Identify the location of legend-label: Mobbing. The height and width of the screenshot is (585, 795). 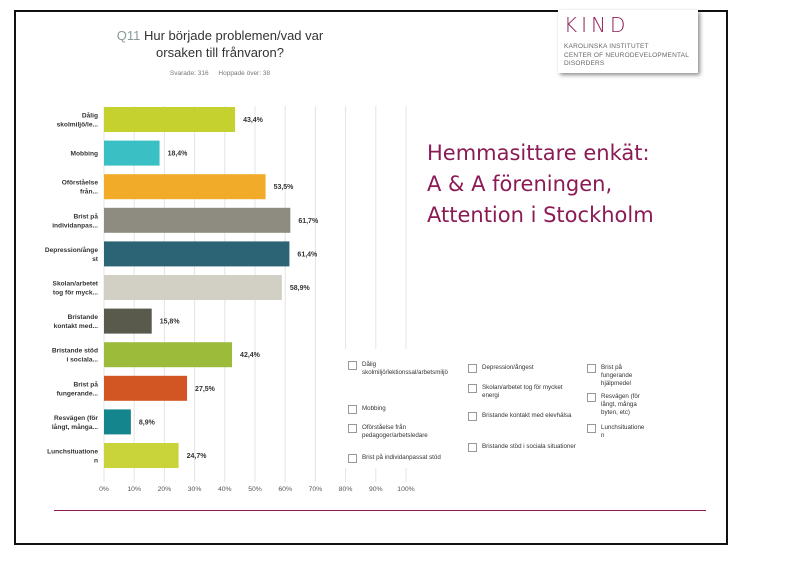
(374, 408).